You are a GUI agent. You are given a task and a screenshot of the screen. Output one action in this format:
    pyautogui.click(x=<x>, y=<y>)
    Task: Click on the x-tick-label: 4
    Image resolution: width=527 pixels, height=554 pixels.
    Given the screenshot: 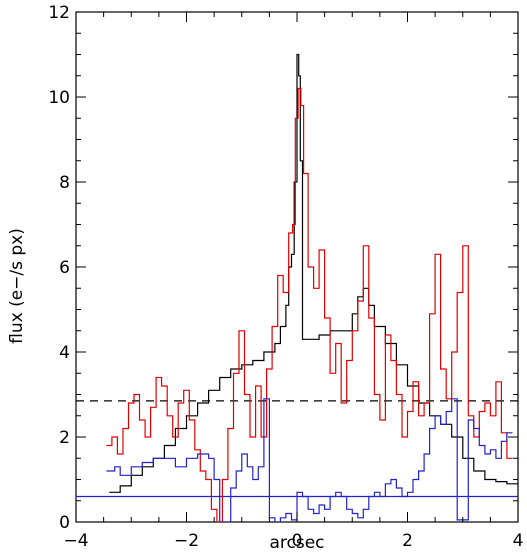 What is the action you would take?
    pyautogui.click(x=518, y=541)
    